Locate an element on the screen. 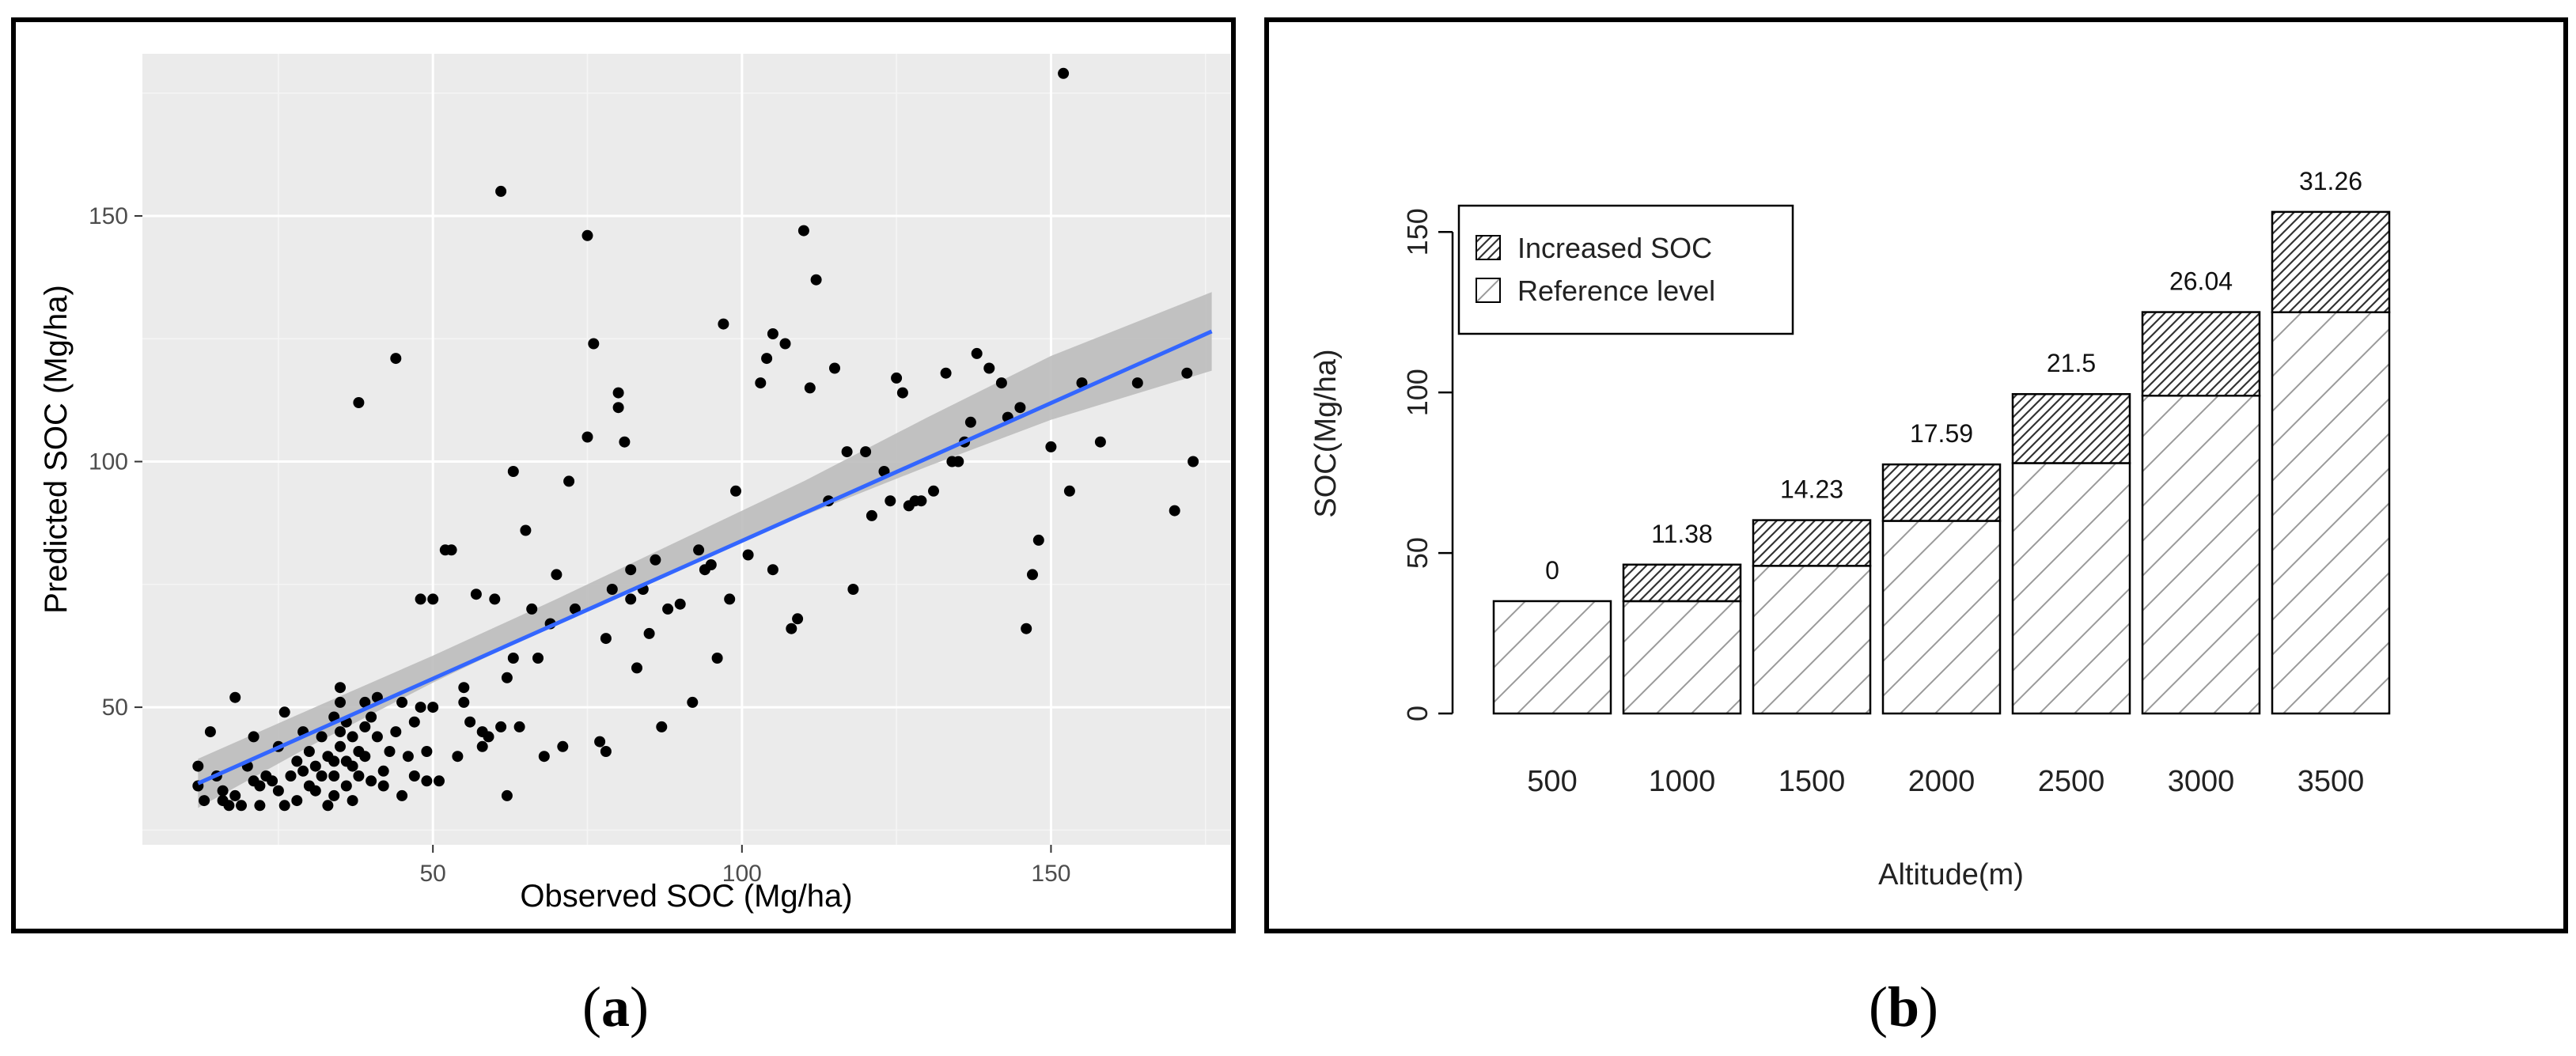 The height and width of the screenshot is (1056, 2576). x-tick-label: 2000 is located at coordinates (1942, 781).